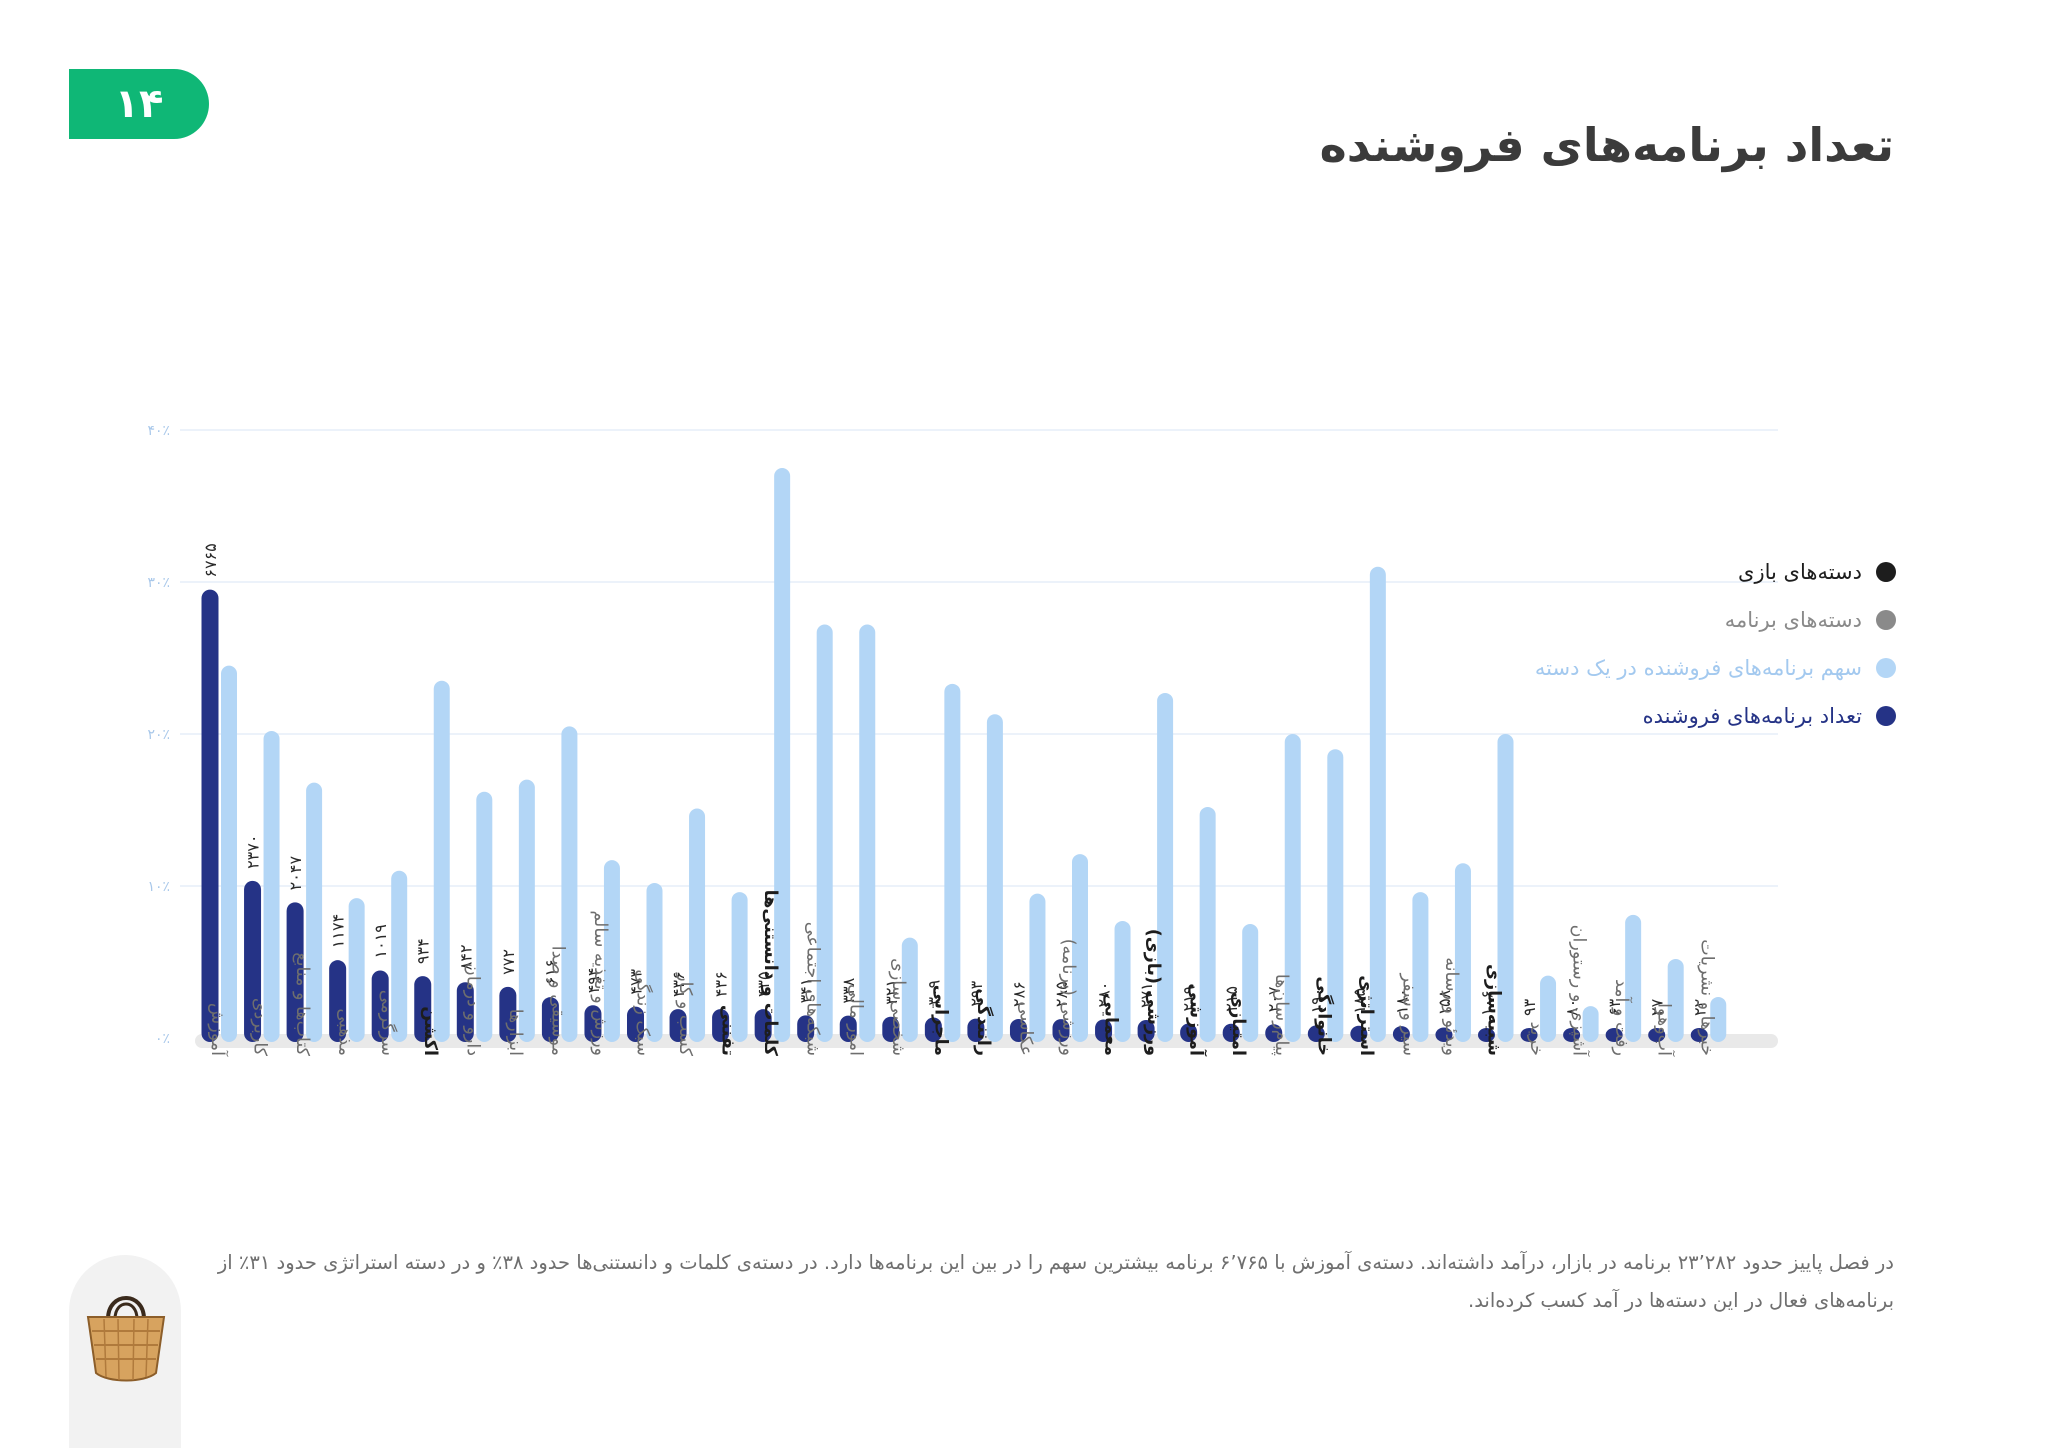  What do you see at coordinates (1061, 994) in the screenshot?
I see `count-value-label: ۲۸۵` at bounding box center [1061, 994].